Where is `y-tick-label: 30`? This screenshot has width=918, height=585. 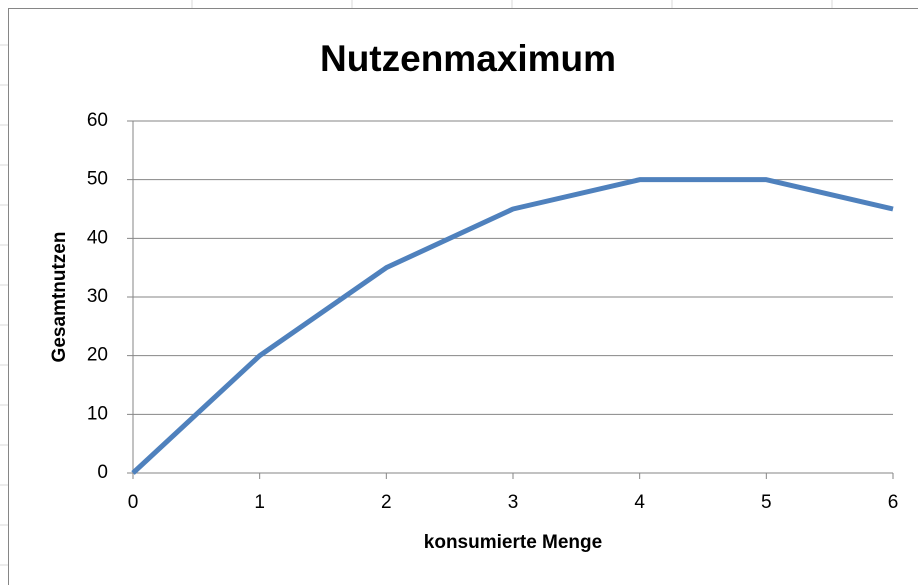
y-tick-label: 30 is located at coordinates (97, 296).